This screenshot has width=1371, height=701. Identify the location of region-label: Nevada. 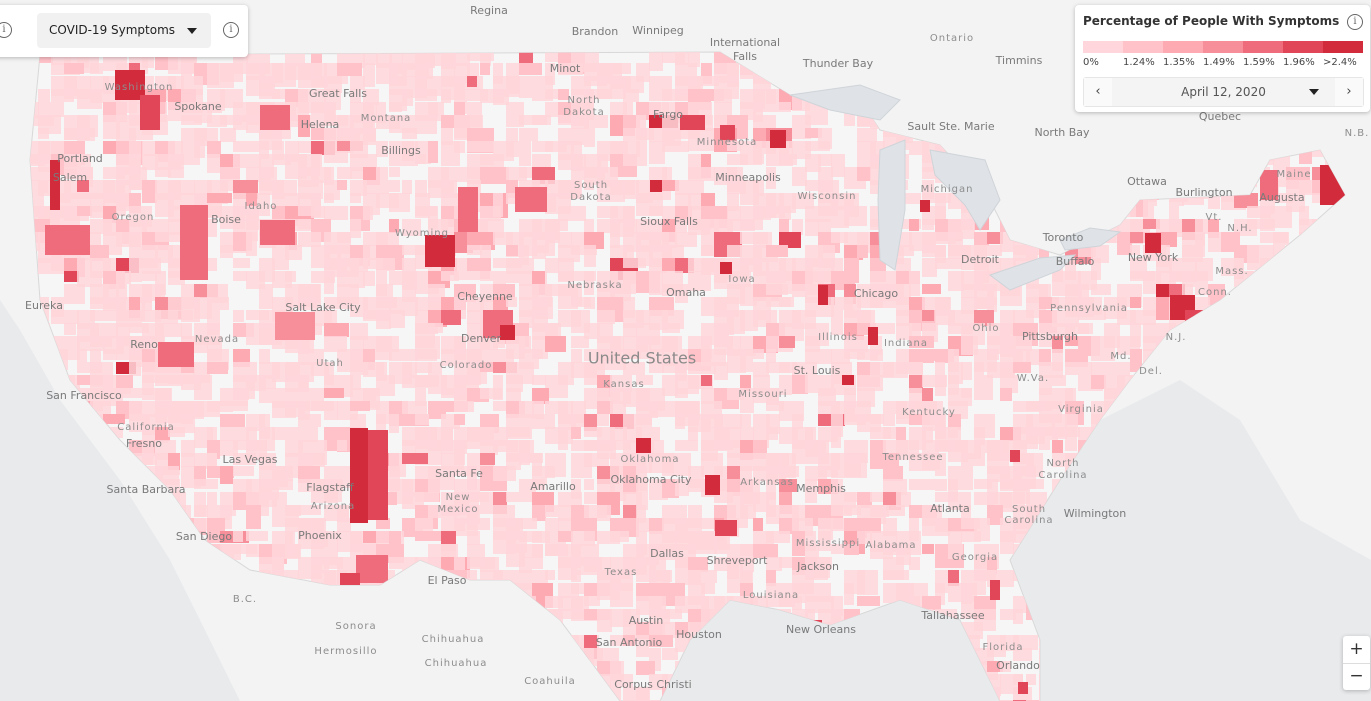
(217, 339).